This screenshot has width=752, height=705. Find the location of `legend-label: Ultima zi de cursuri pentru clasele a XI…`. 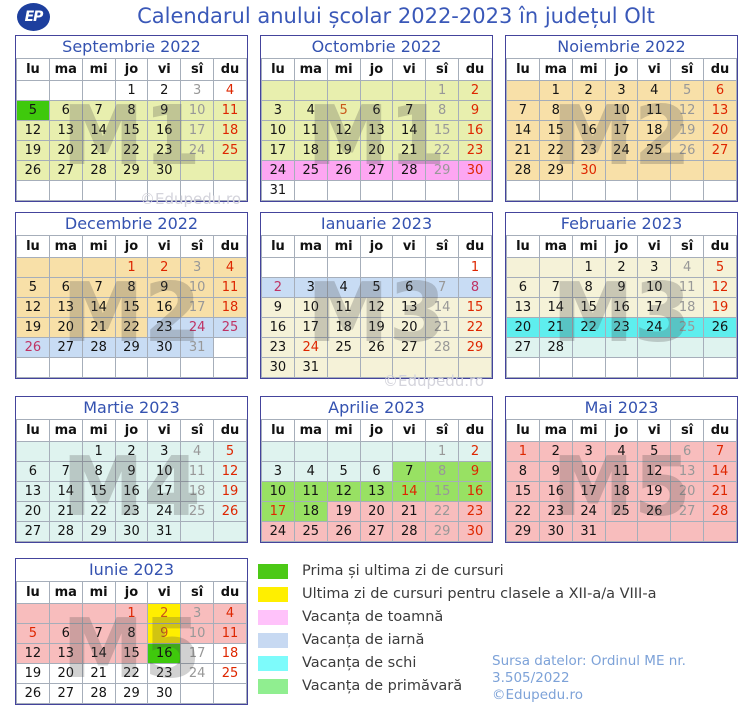

legend-label: Ultima zi de cursuri pentru clasele a XI… is located at coordinates (479, 594).